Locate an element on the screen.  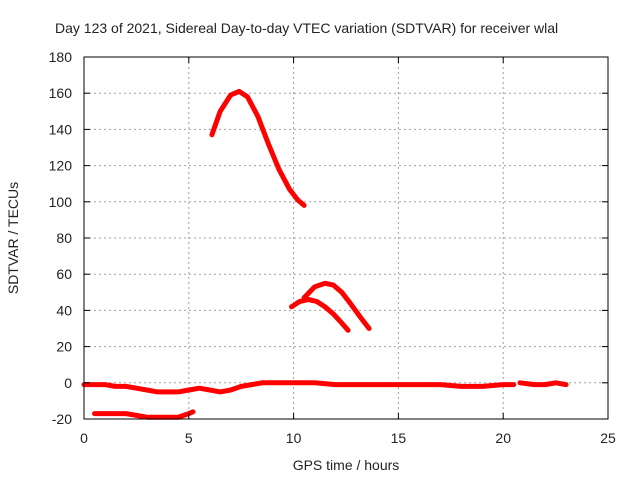
y-tick-label: 20 is located at coordinates (64, 347).